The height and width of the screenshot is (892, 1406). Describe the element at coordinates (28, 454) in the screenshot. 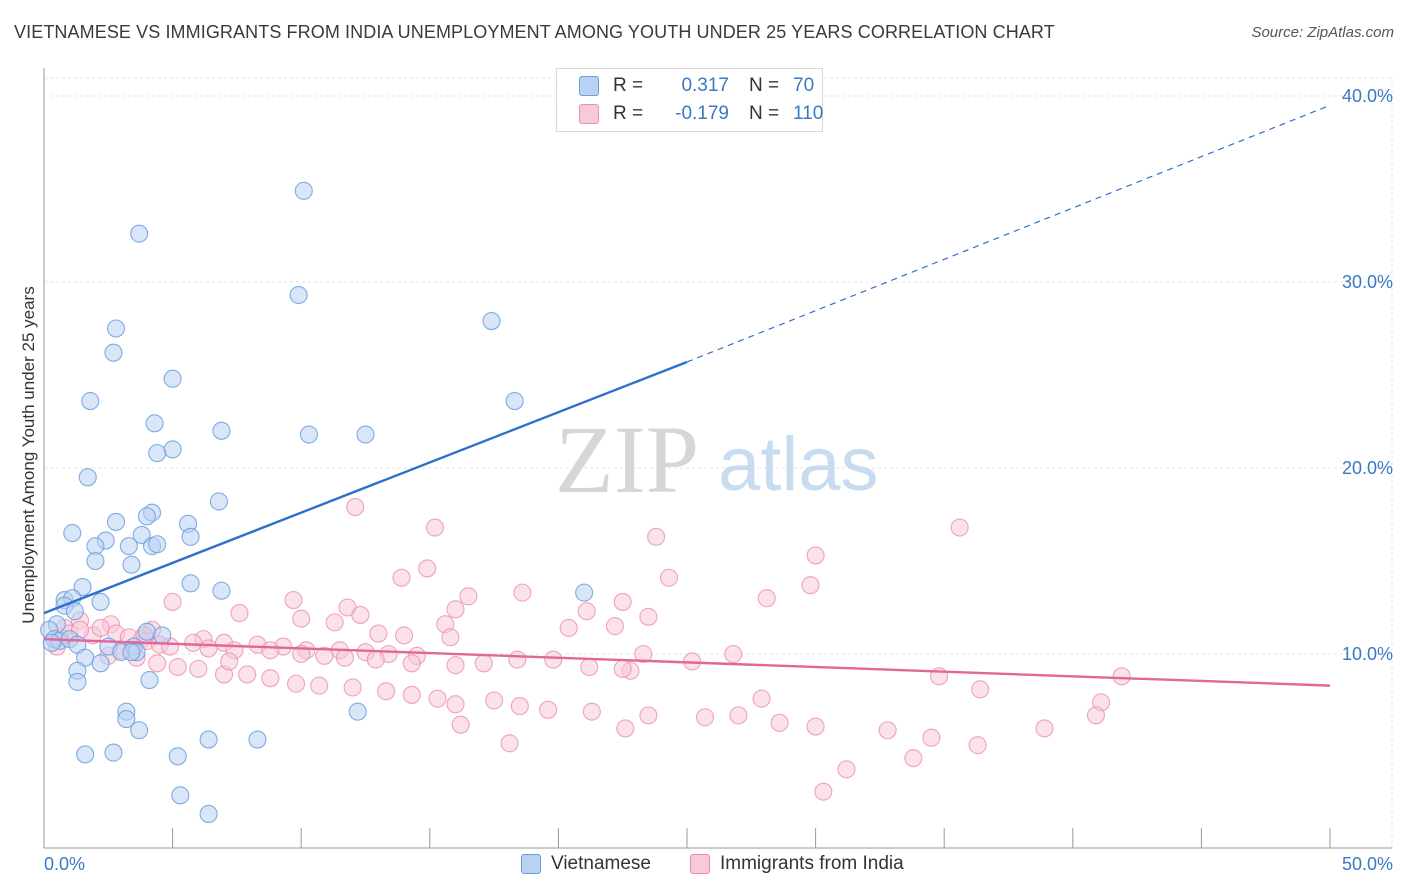

I see `y-axis-title: Unemployment Among Youth under 25 years` at that location.